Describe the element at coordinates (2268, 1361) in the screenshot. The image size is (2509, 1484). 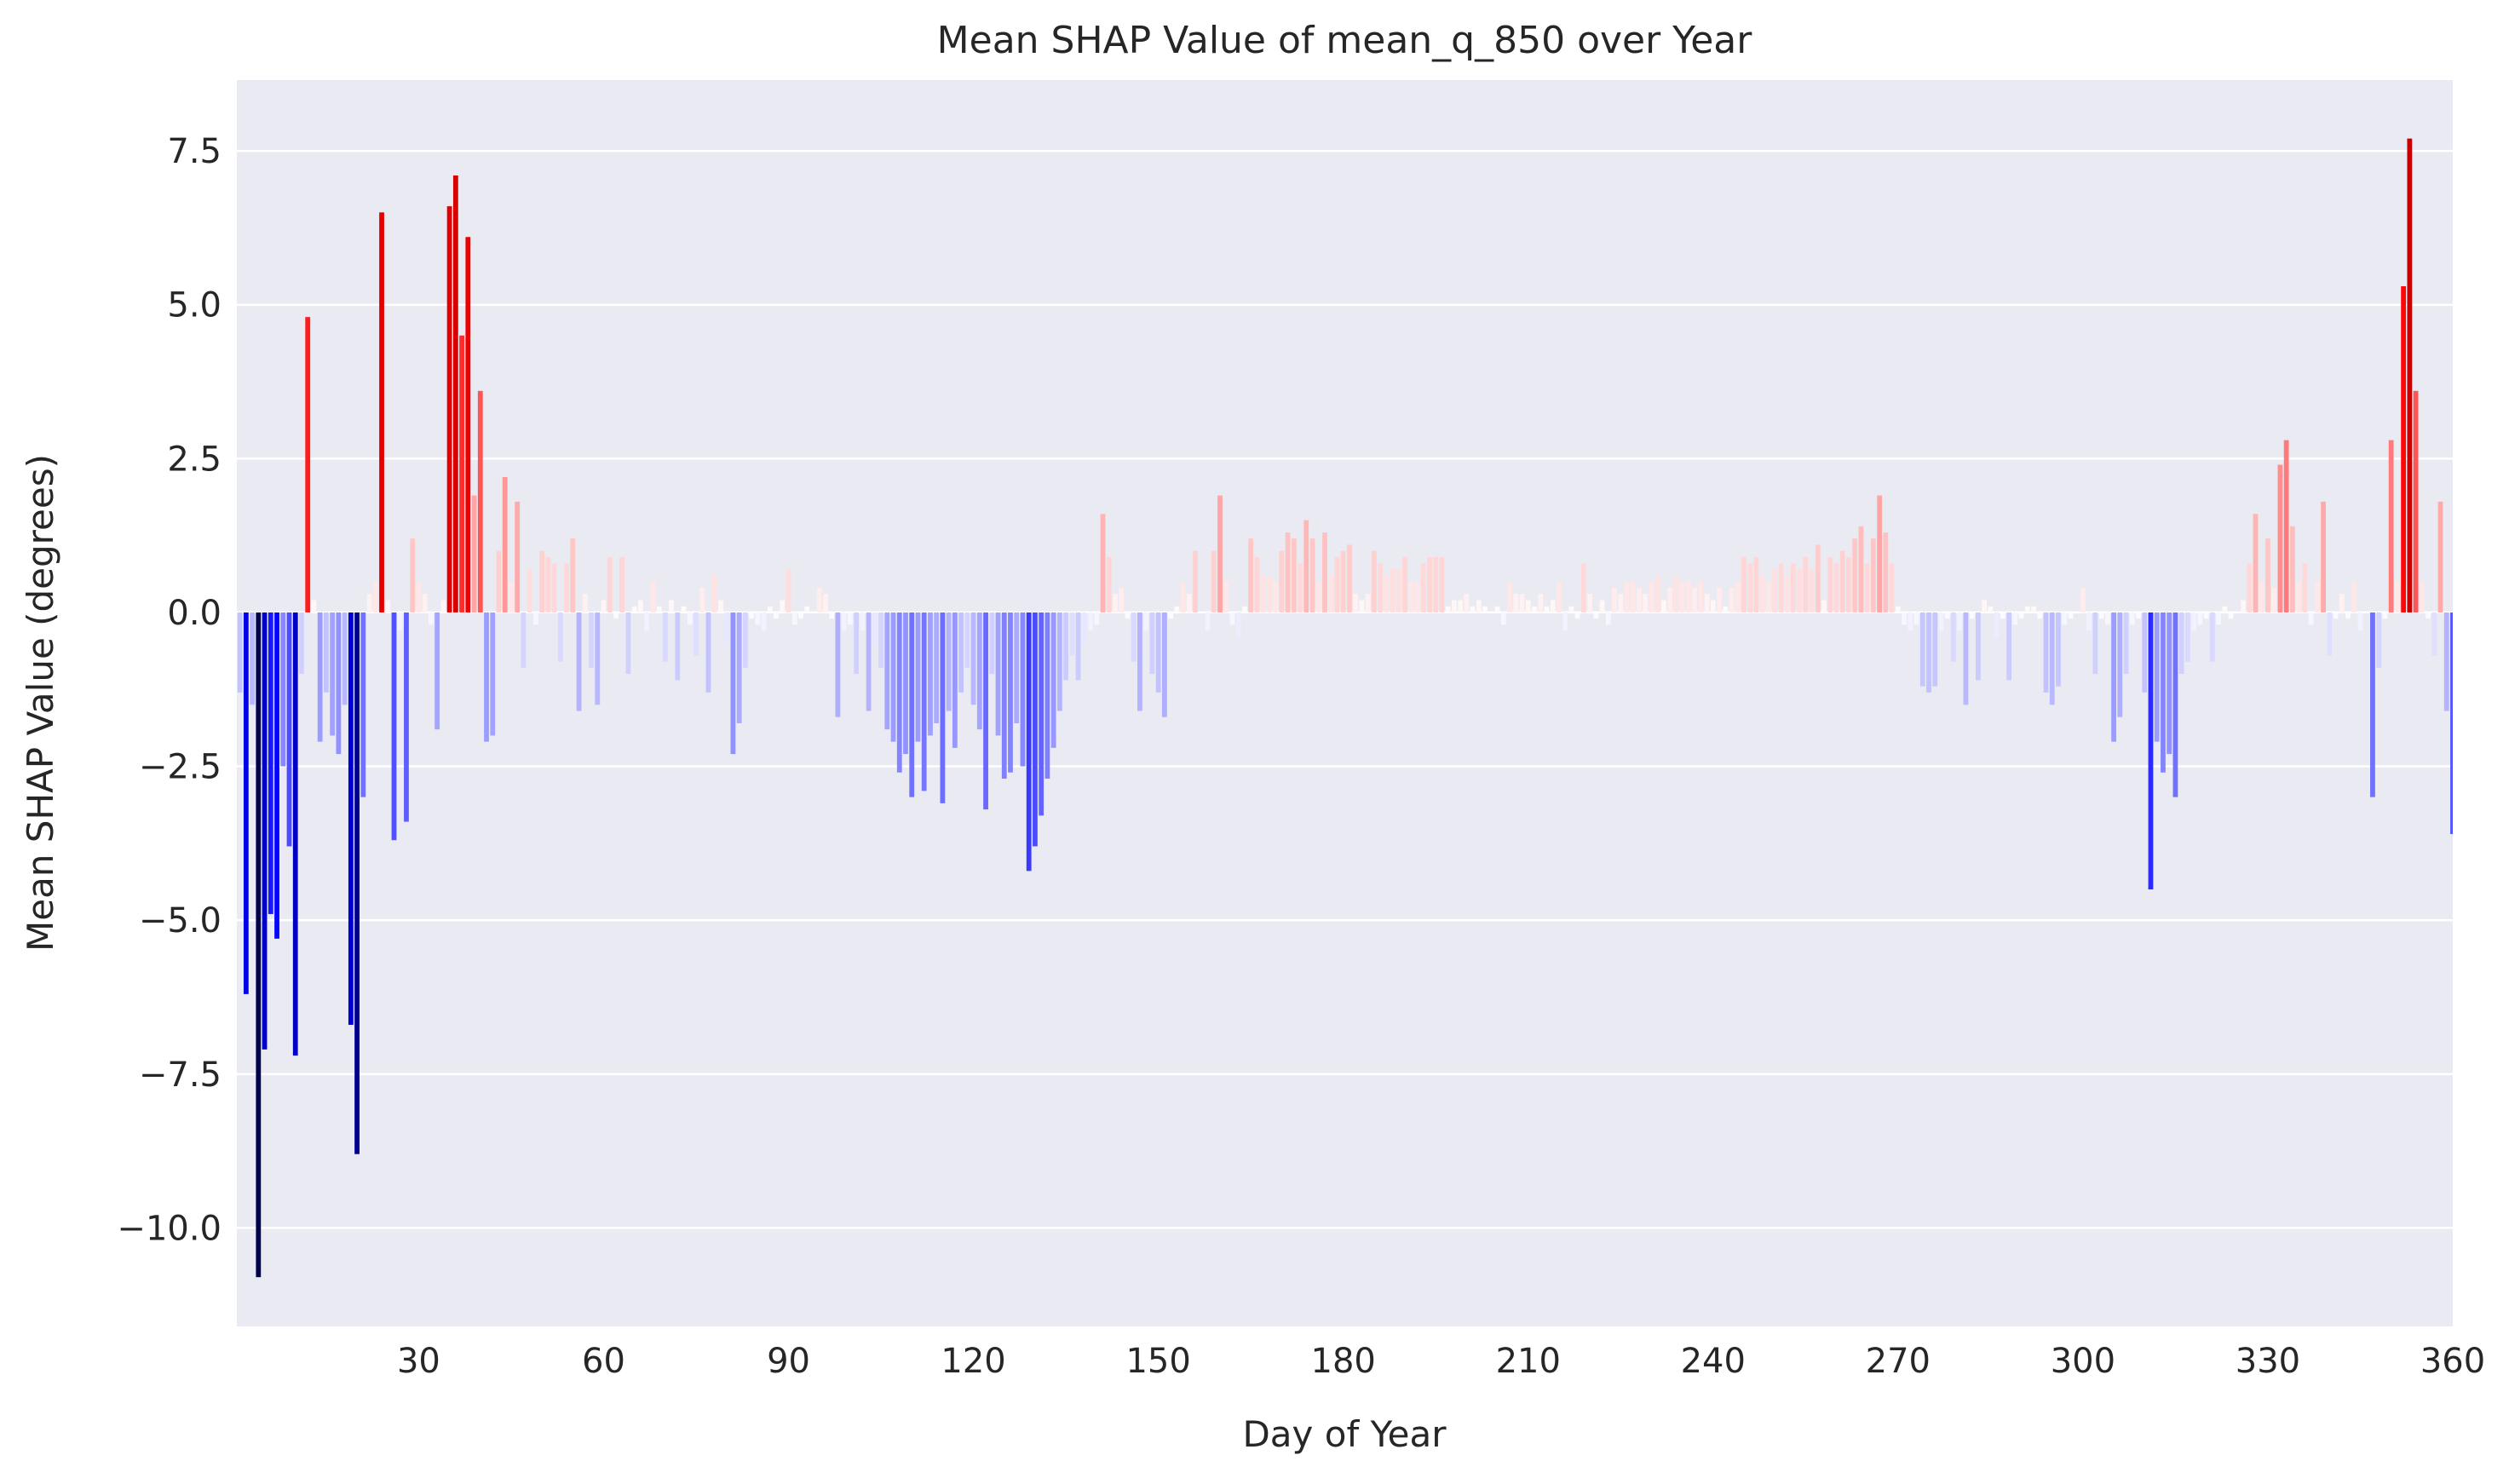
I see `x-tick-label: 330` at that location.